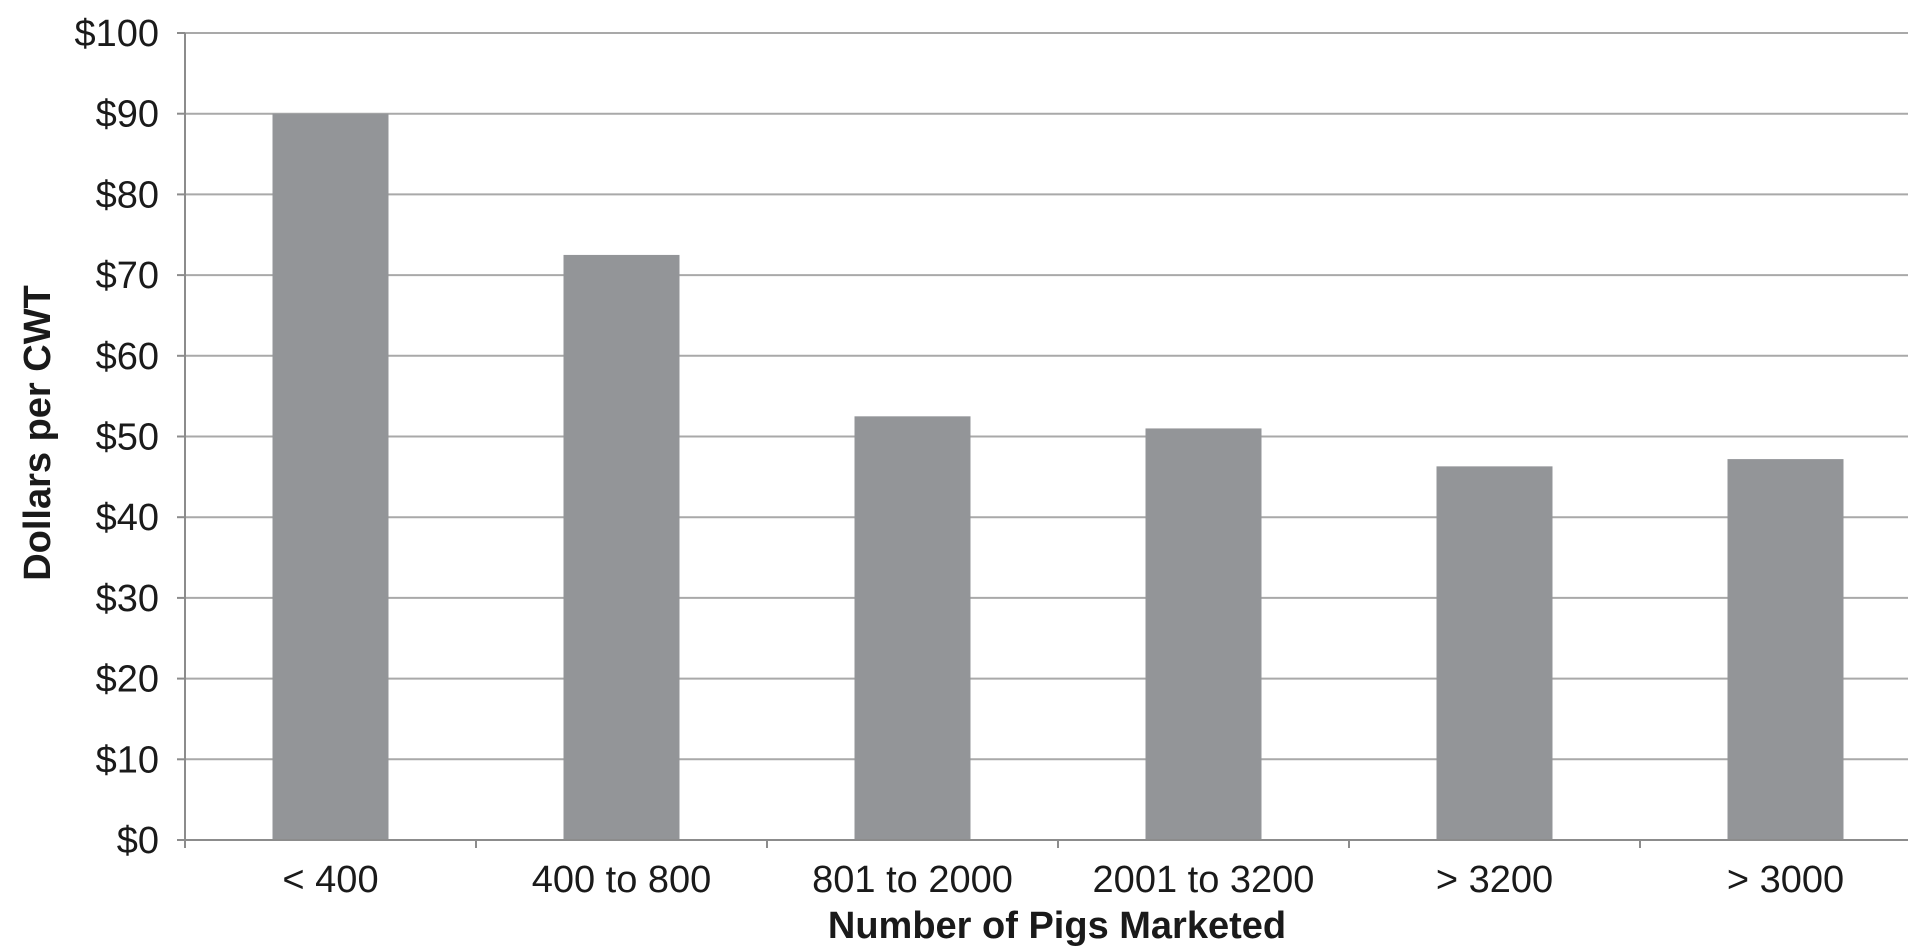  I want to click on x-tick-label: > 3000, so click(1785, 880).